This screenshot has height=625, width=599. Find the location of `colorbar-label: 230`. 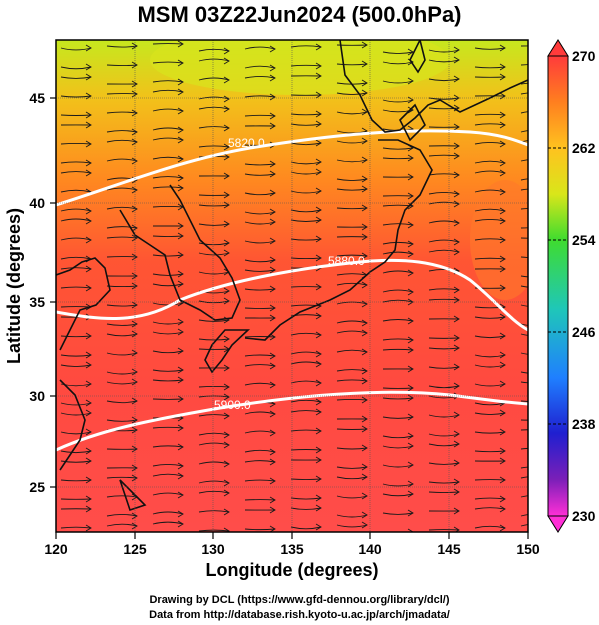

colorbar-label: 230 is located at coordinates (584, 516).